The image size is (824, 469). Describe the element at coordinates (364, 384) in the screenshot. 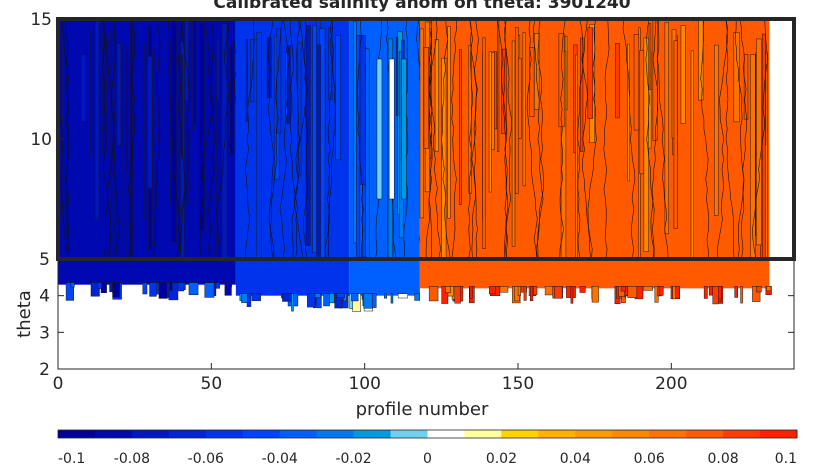

I see `x-tick-label: 100` at that location.